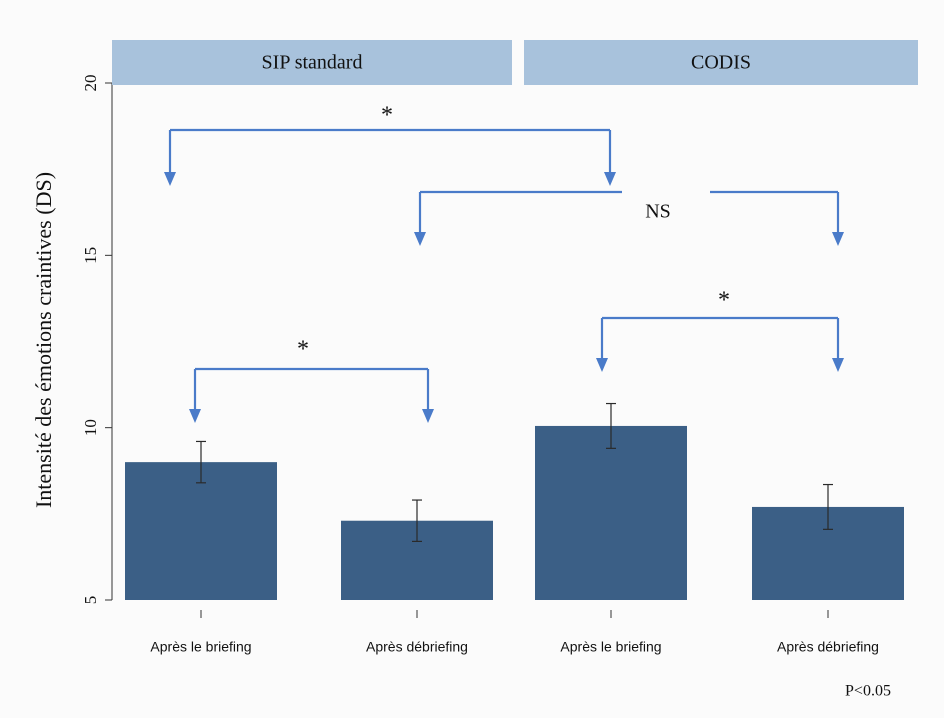 This screenshot has height=718, width=944. What do you see at coordinates (868, 691) in the screenshot?
I see `note: P<0.05` at bounding box center [868, 691].